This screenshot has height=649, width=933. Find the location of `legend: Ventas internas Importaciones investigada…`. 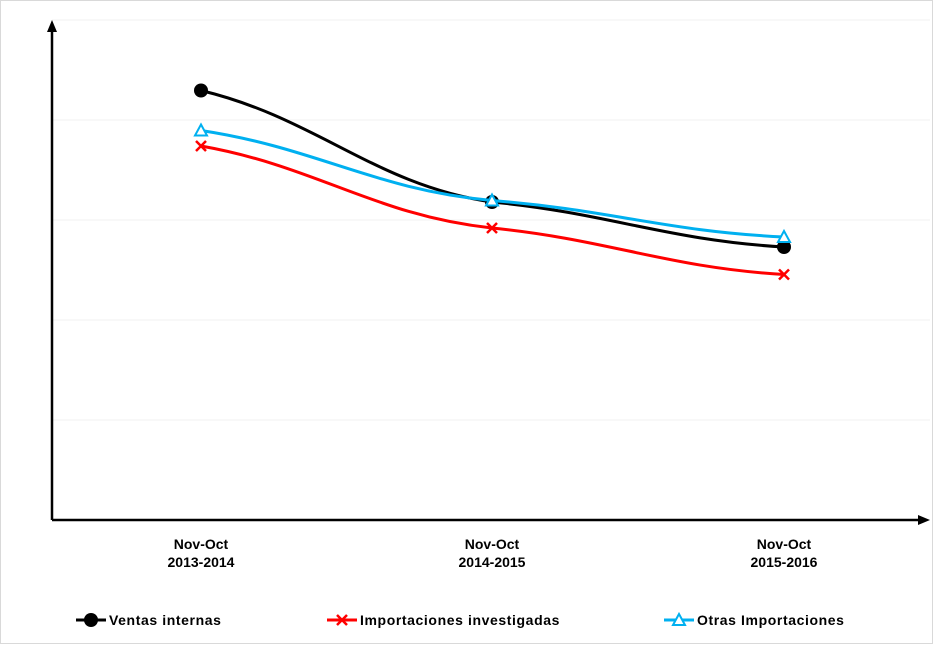

legend: Ventas internas Importaciones investigada… is located at coordinates (460, 619).